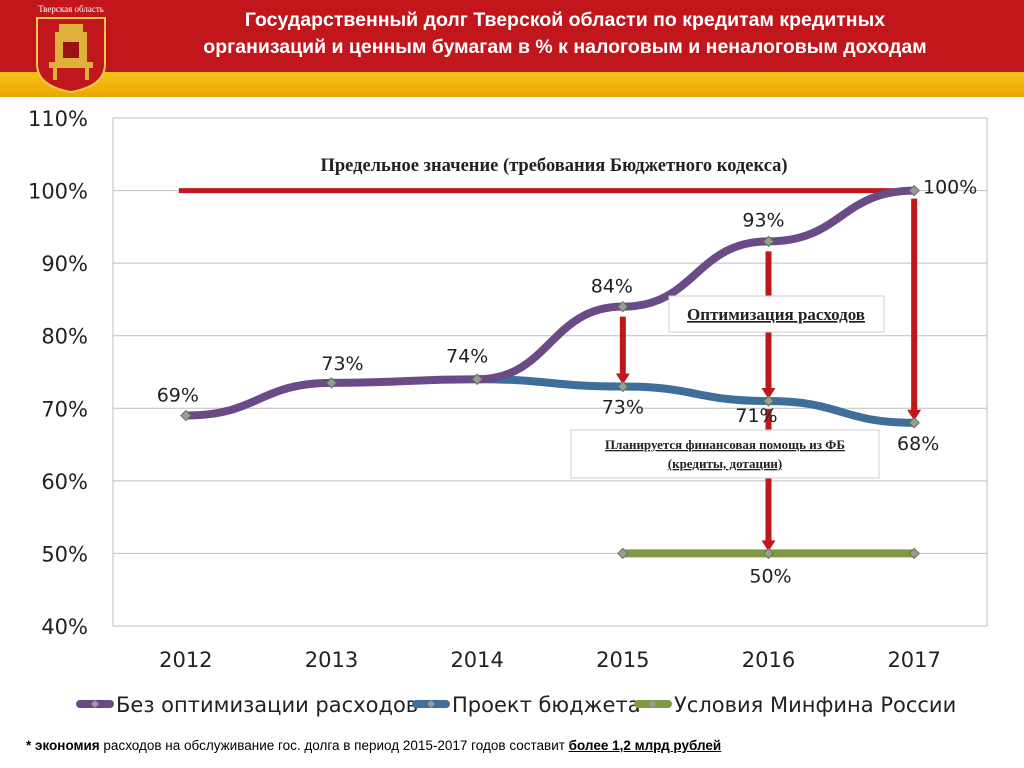  Describe the element at coordinates (756, 416) in the screenshot. I see `data-label: 71%` at that location.